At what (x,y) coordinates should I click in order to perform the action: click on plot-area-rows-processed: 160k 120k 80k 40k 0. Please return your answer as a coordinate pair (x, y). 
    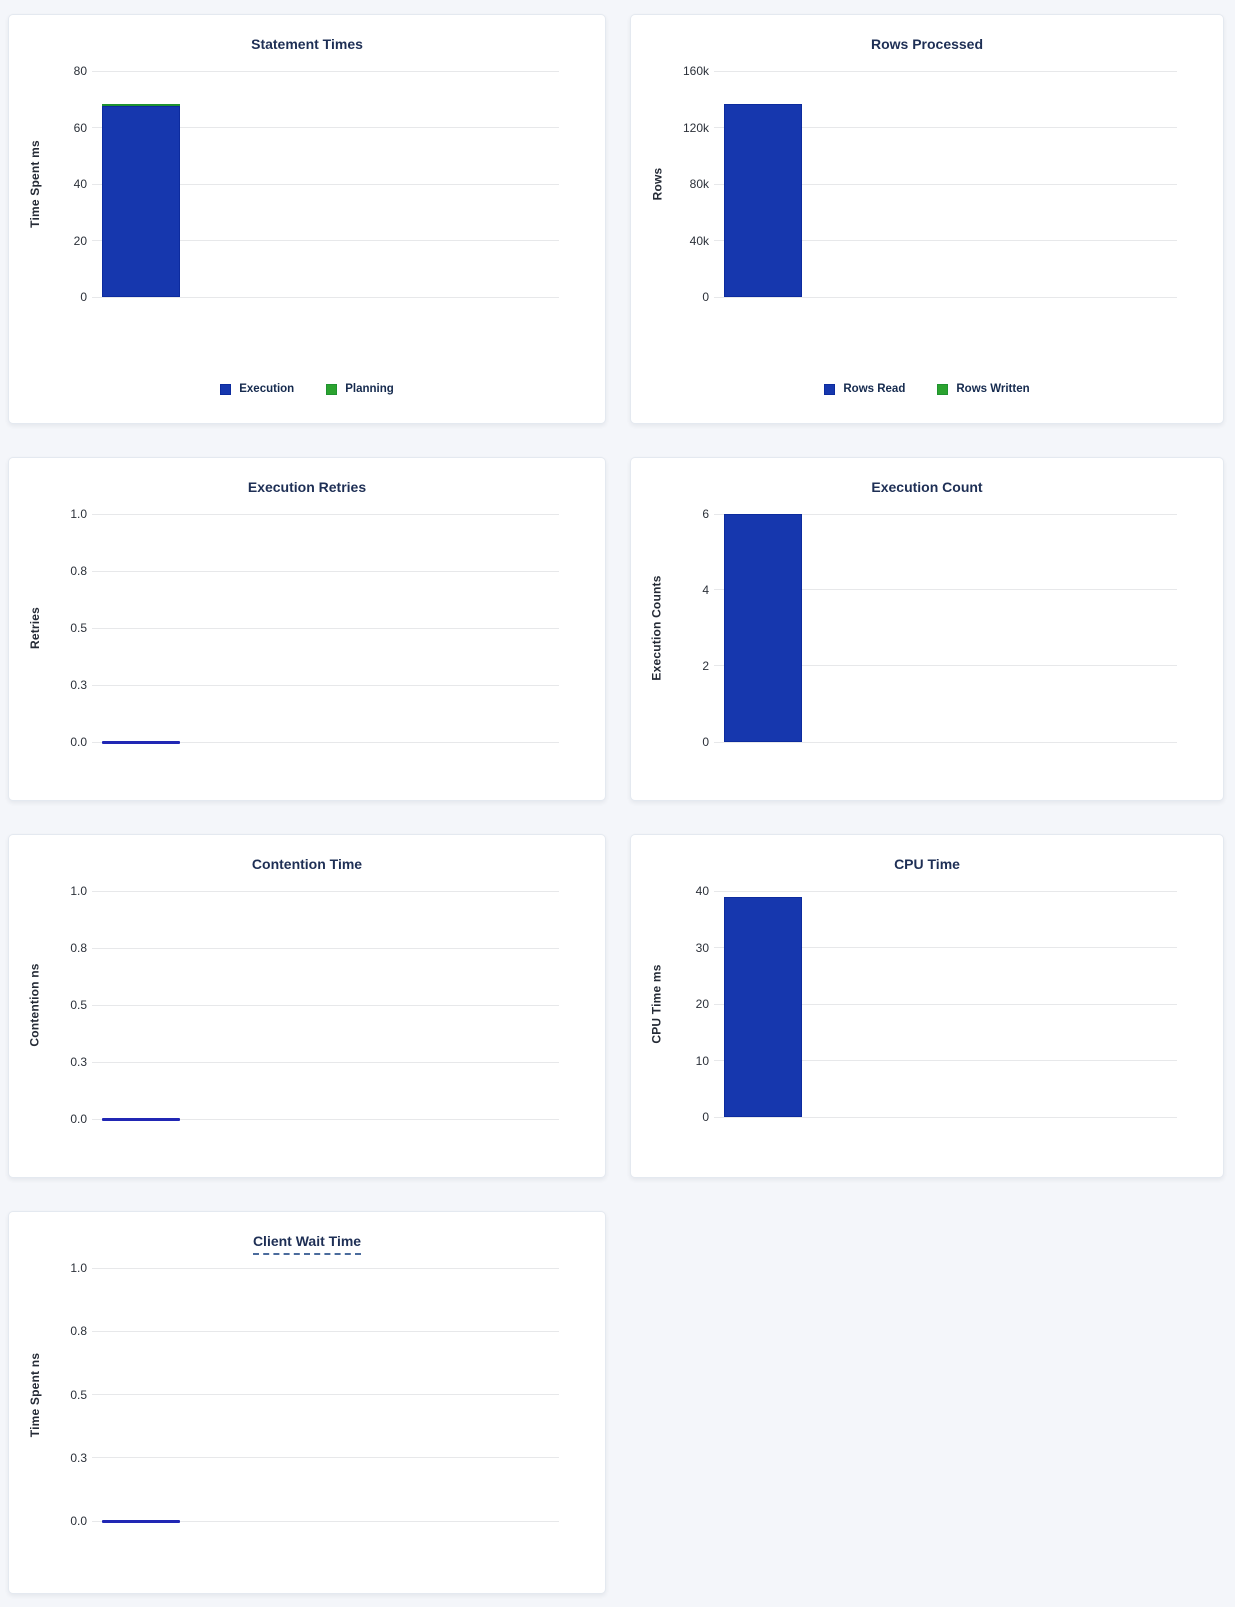
    Looking at the image, I should click on (930, 184).